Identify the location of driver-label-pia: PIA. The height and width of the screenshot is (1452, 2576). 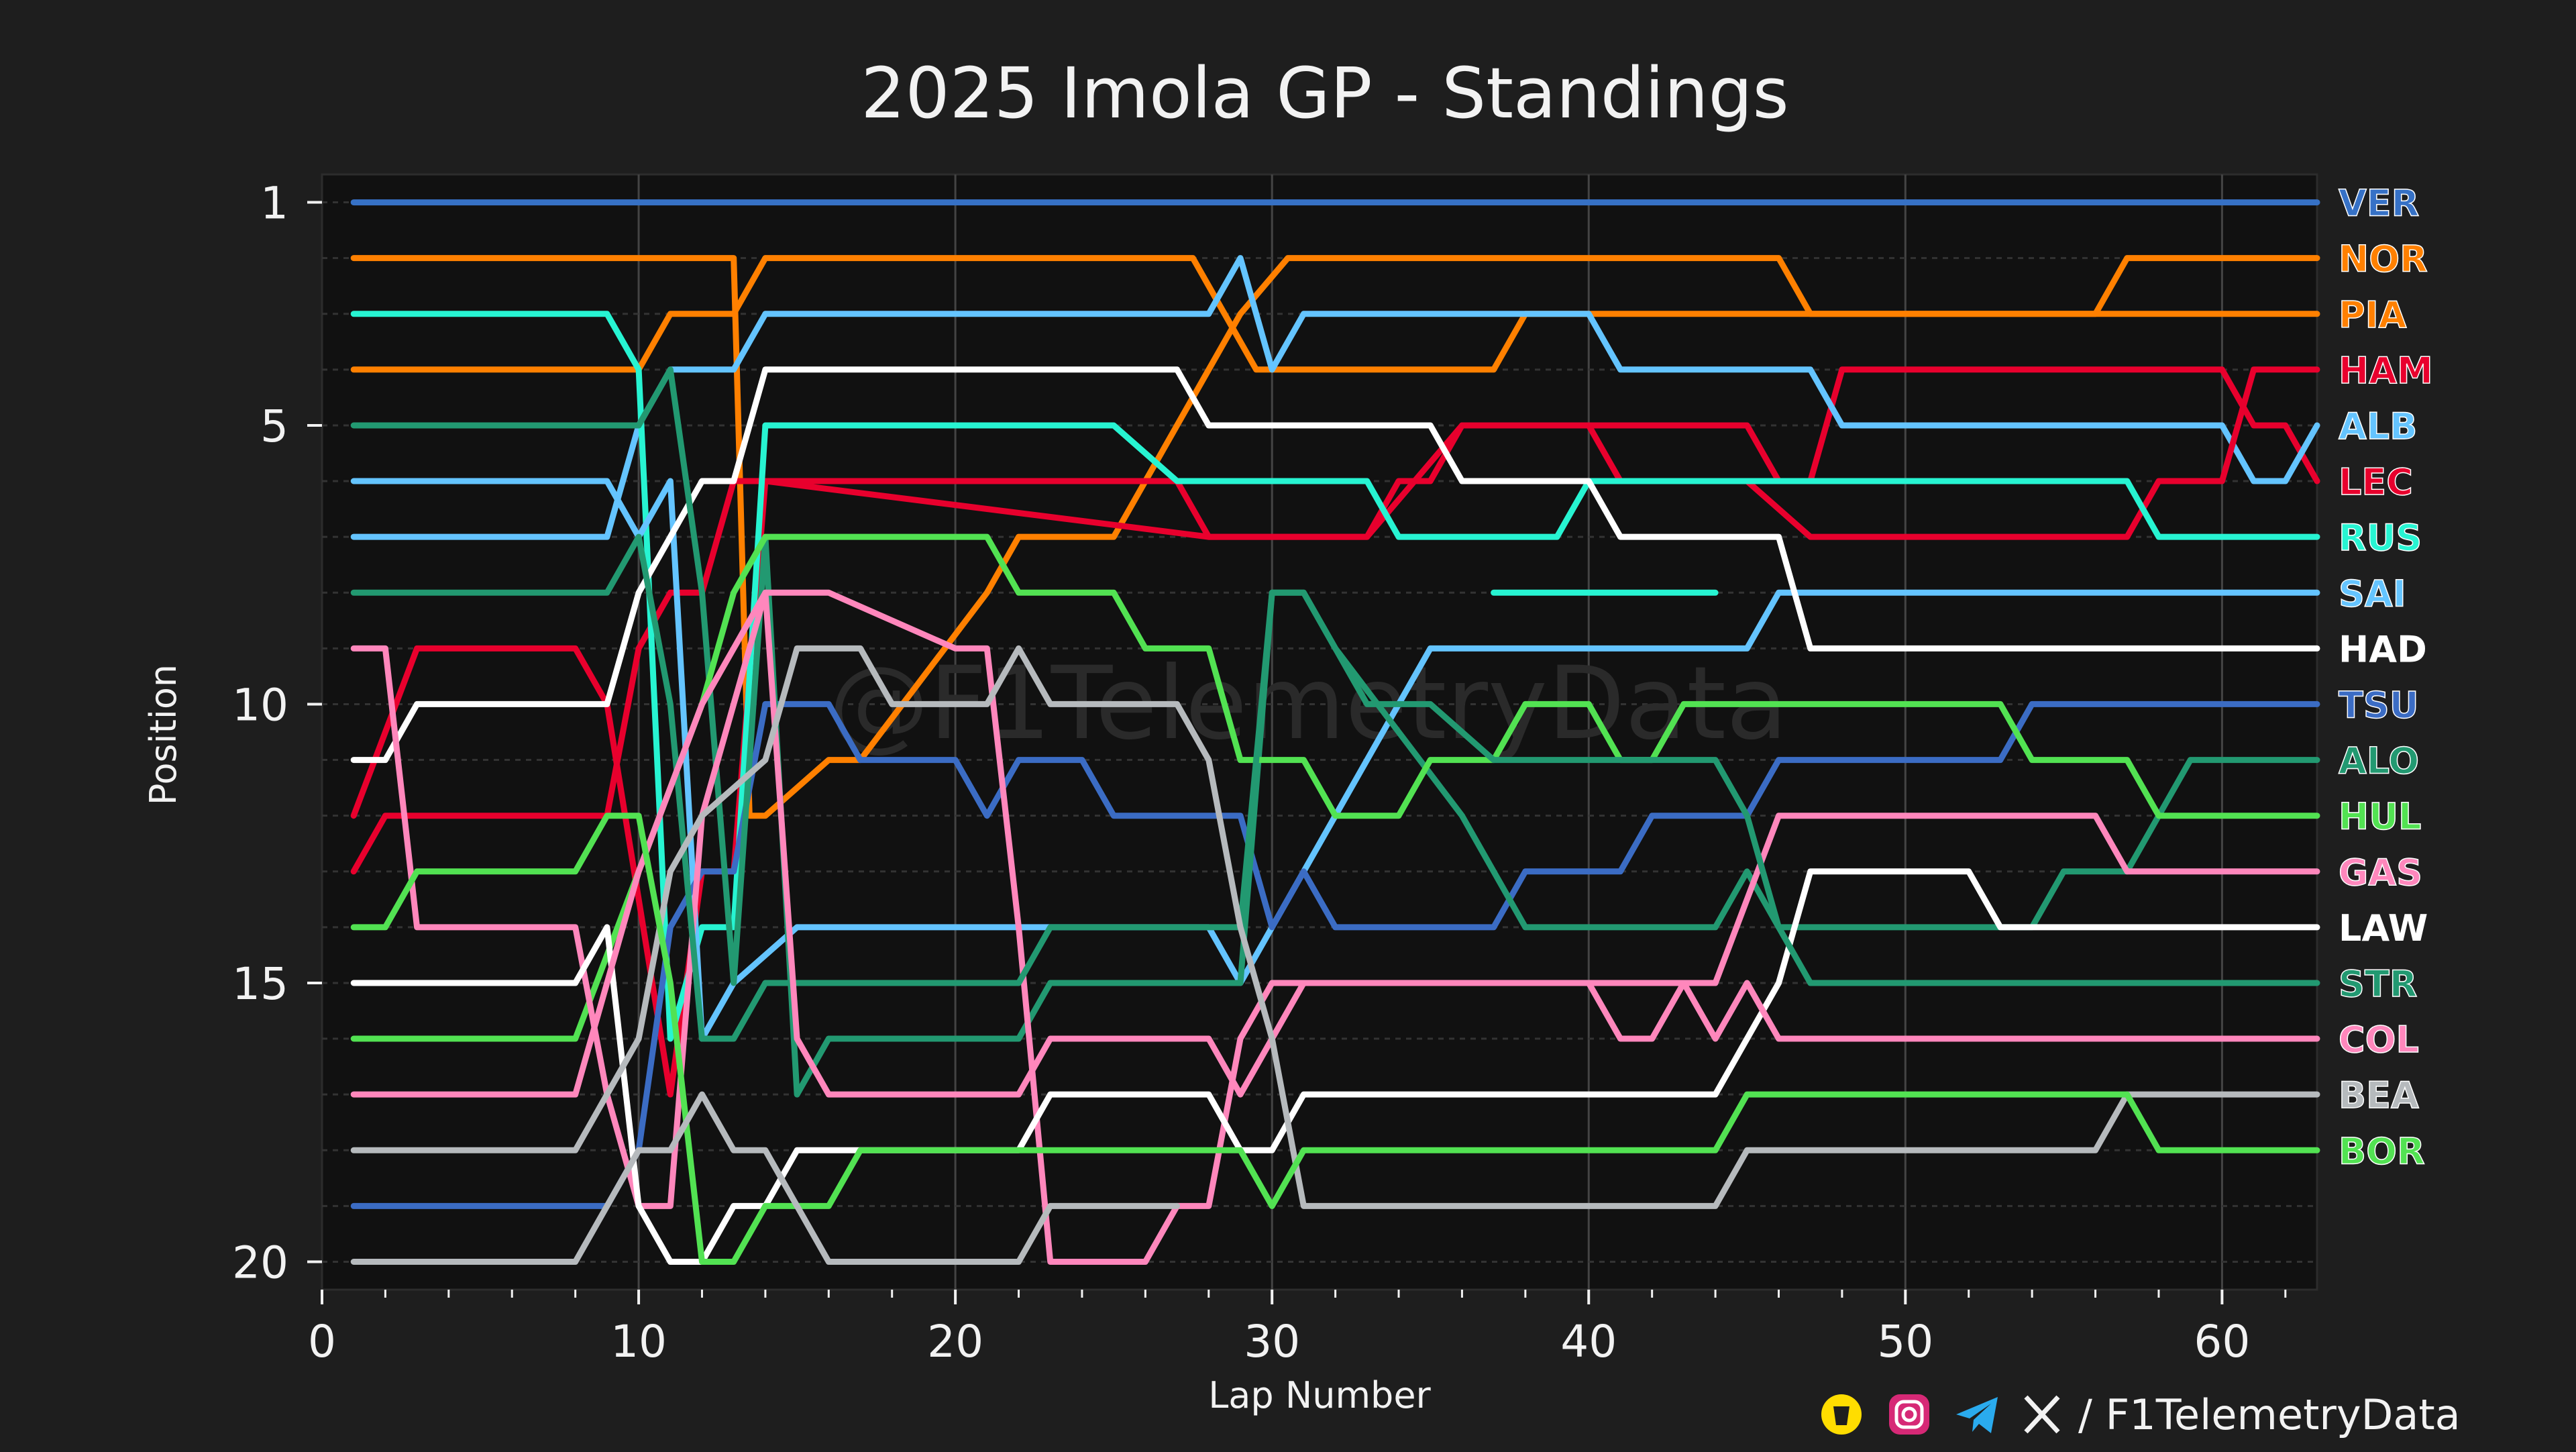
(2373, 315).